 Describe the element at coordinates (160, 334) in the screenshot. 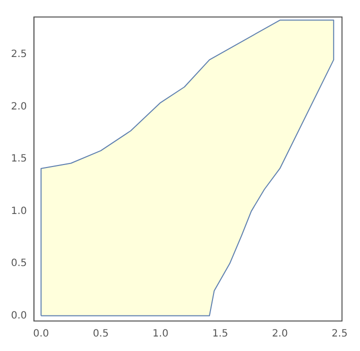

I see `x-tick-label: 1.0` at that location.